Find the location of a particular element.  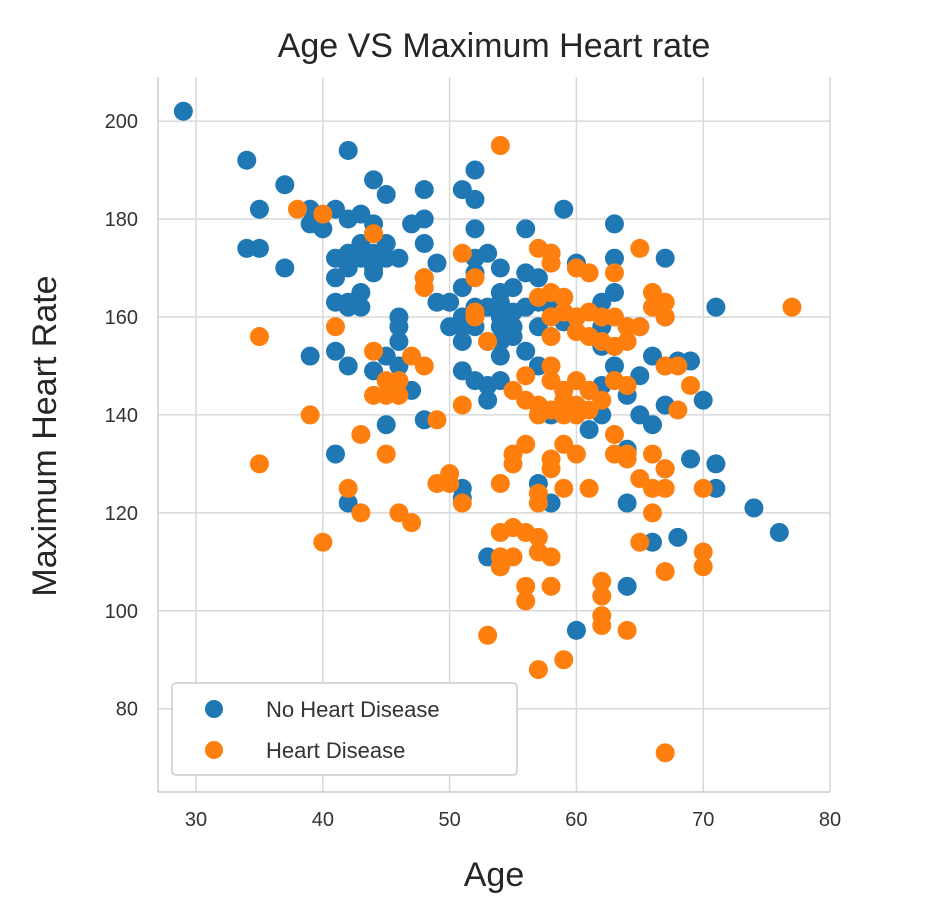

y-tick-label: 160 is located at coordinates (121, 318).